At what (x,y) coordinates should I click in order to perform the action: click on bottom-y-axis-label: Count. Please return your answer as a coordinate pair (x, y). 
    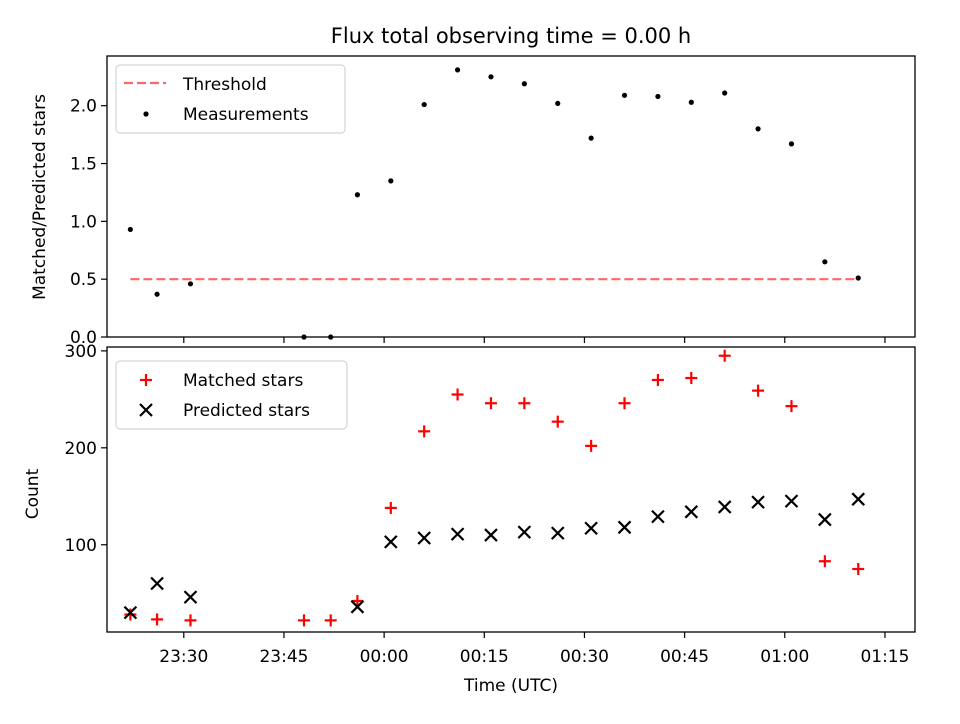
    Looking at the image, I should click on (33, 493).